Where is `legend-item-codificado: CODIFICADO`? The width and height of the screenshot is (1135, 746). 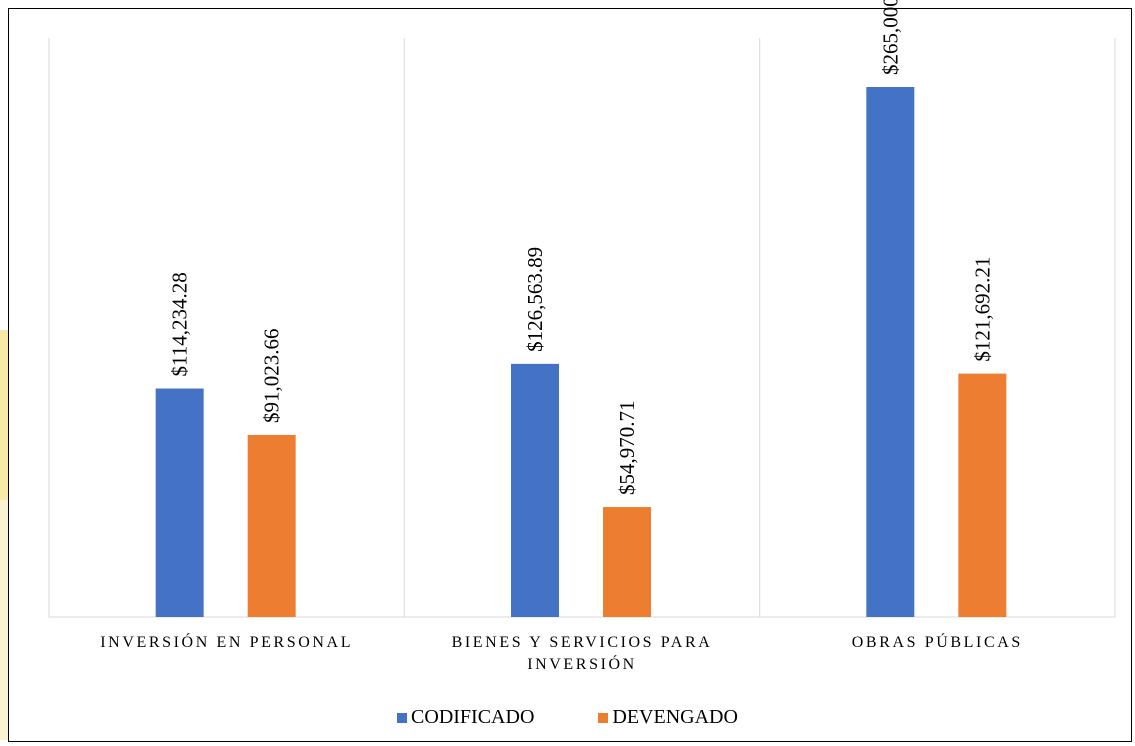
legend-item-codificado: CODIFICADO is located at coordinates (465, 717).